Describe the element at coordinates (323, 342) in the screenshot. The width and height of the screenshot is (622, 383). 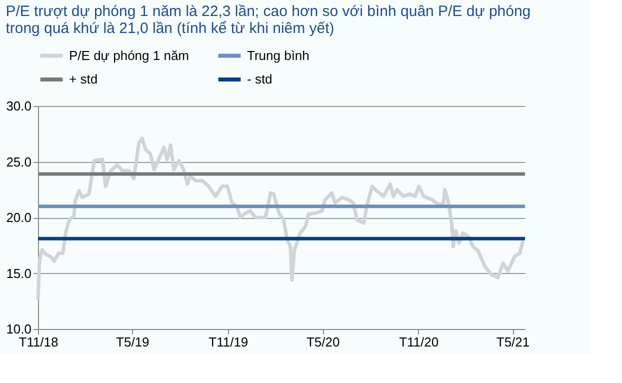
I see `x-tick-label: T5/20` at that location.